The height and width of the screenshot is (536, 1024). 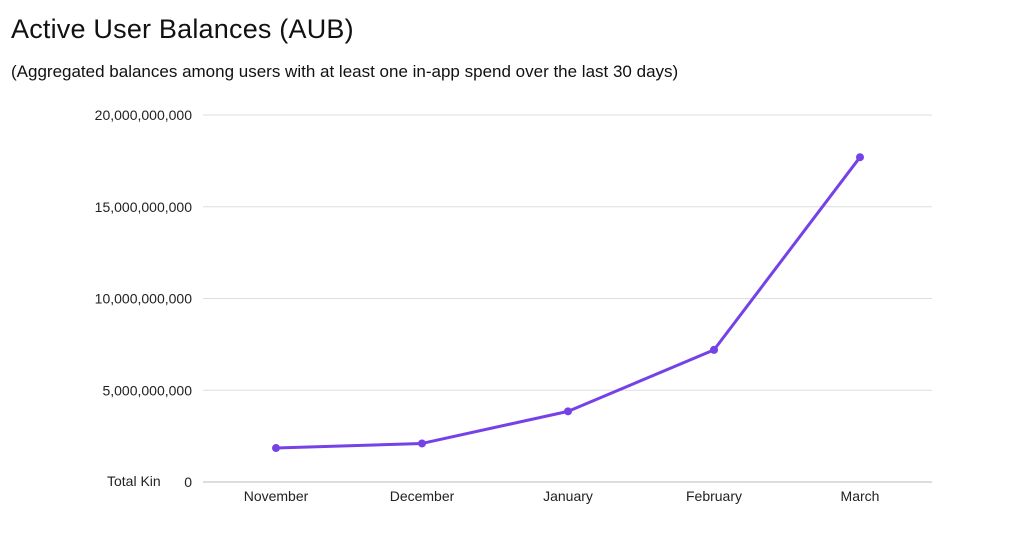 What do you see at coordinates (182, 29) in the screenshot?
I see `chart-title: Active User Balances (AUB)` at bounding box center [182, 29].